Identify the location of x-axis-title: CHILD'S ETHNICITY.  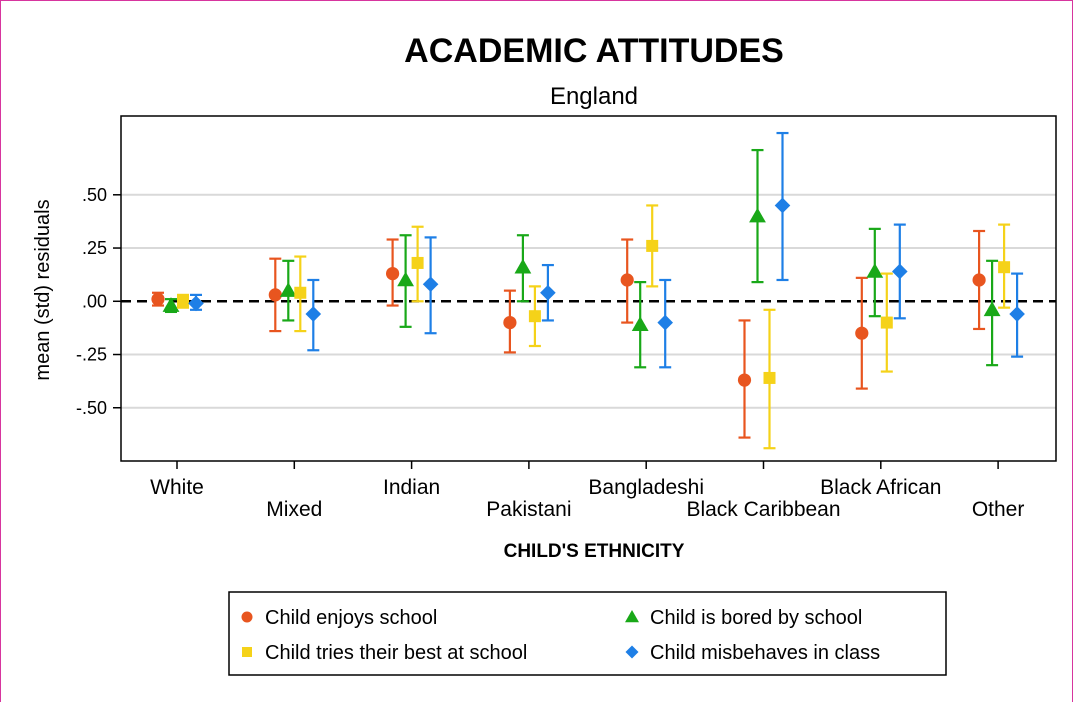
(594, 551).